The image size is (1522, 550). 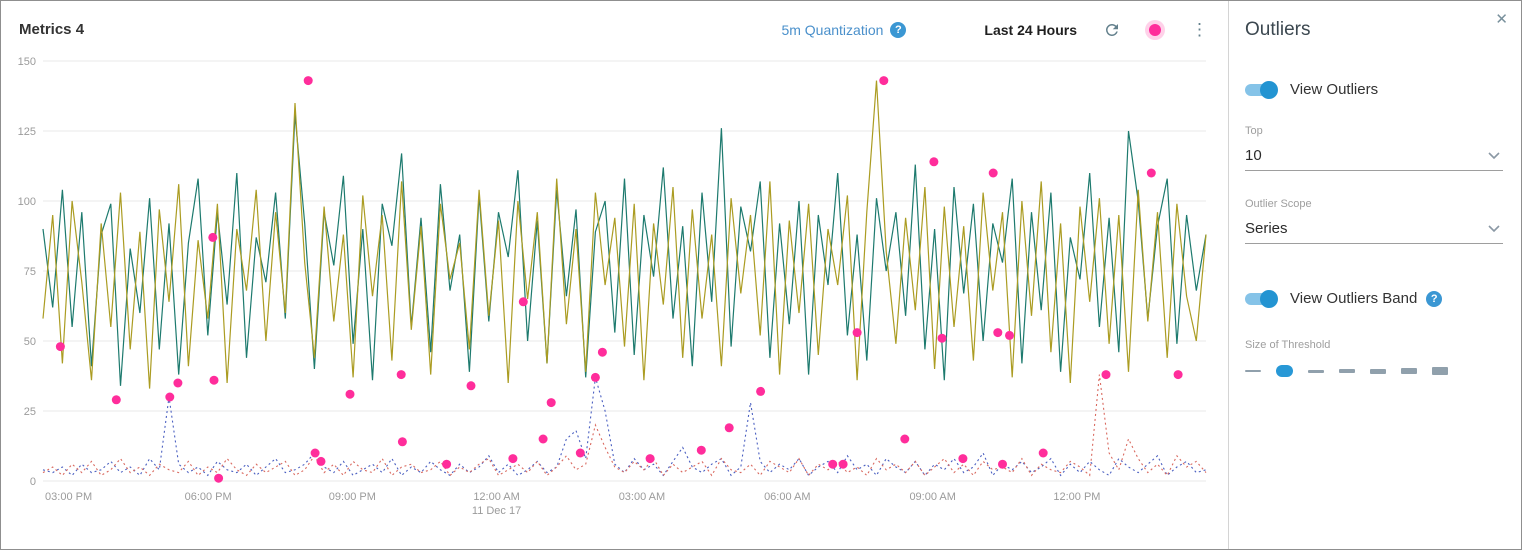 I want to click on svg-text: 11 Dec 17, so click(x=496, y=511).